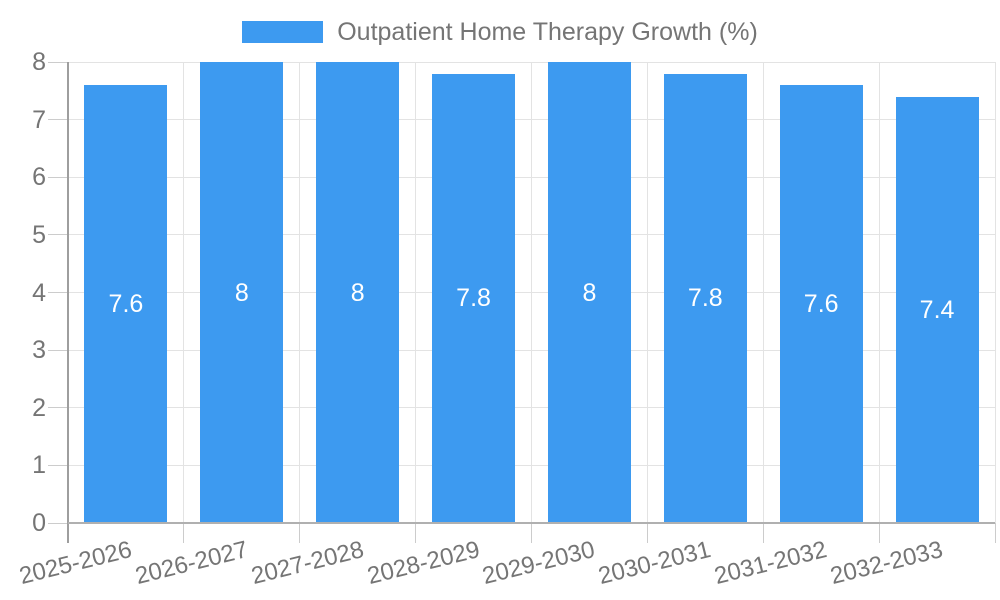  I want to click on bar-value-label: 7.4, so click(937, 309).